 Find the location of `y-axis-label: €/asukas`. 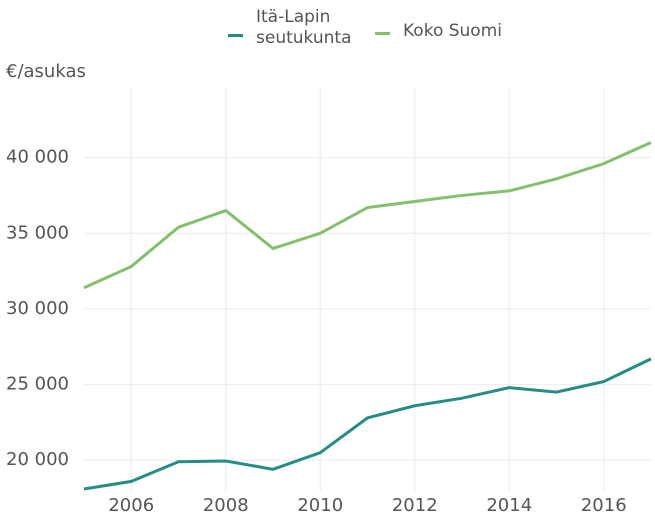

y-axis-label: €/asukas is located at coordinates (46, 71).